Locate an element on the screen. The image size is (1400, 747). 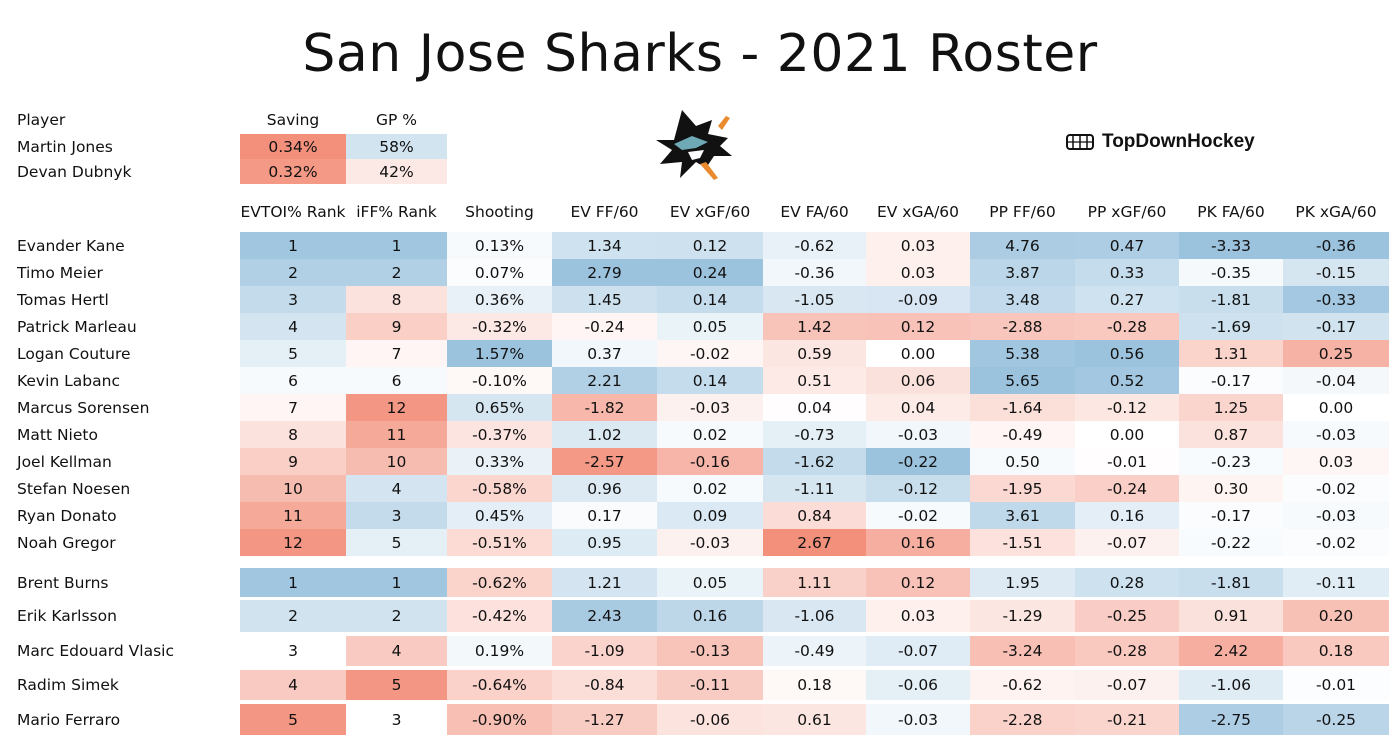
rink-grid-icon is located at coordinates (1080, 142).